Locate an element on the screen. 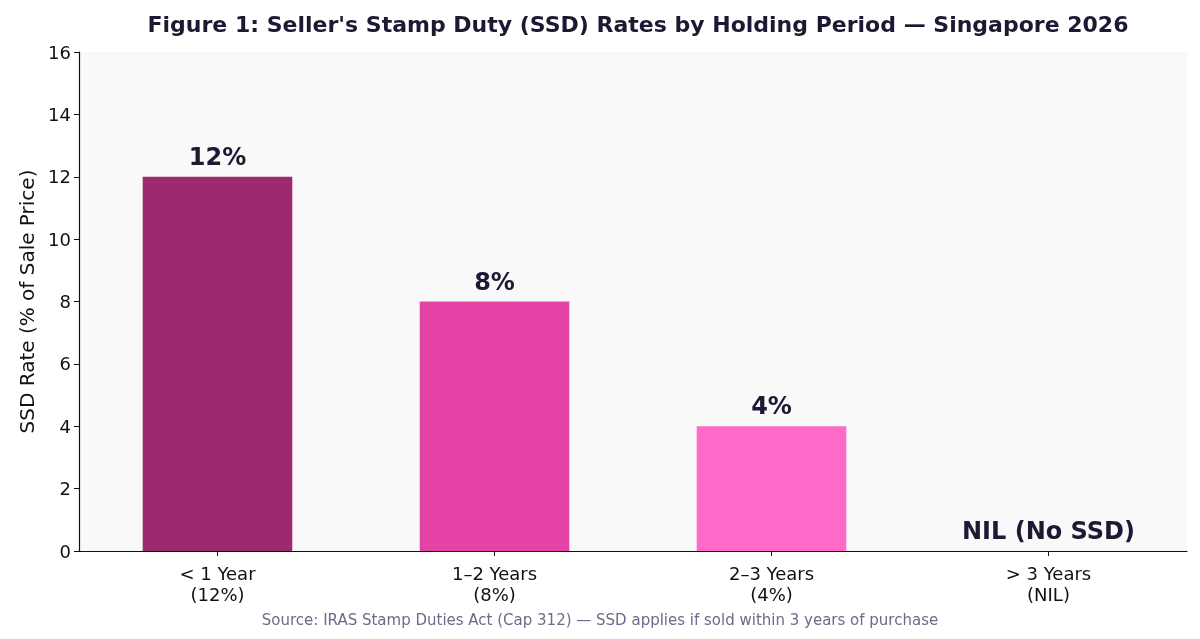 Image resolution: width=1200 pixels, height=639 pixels. x-tick-label: 1–2 Years (8%) is located at coordinates (494, 584).